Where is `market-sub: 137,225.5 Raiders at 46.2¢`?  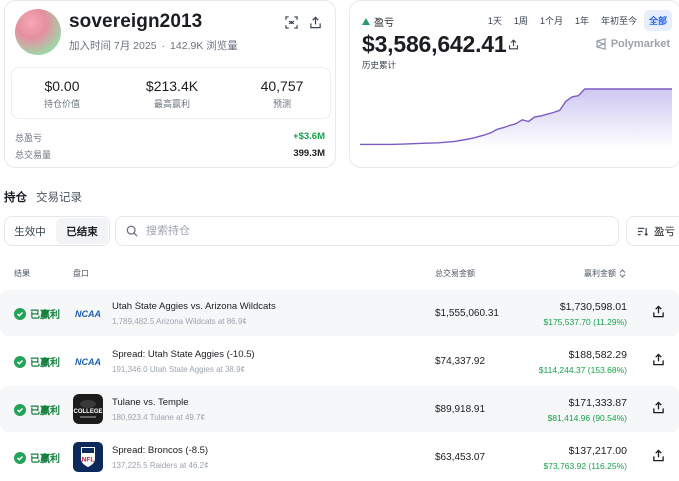
market-sub: 137,225.5 Raiders at 46.2¢ is located at coordinates (160, 465).